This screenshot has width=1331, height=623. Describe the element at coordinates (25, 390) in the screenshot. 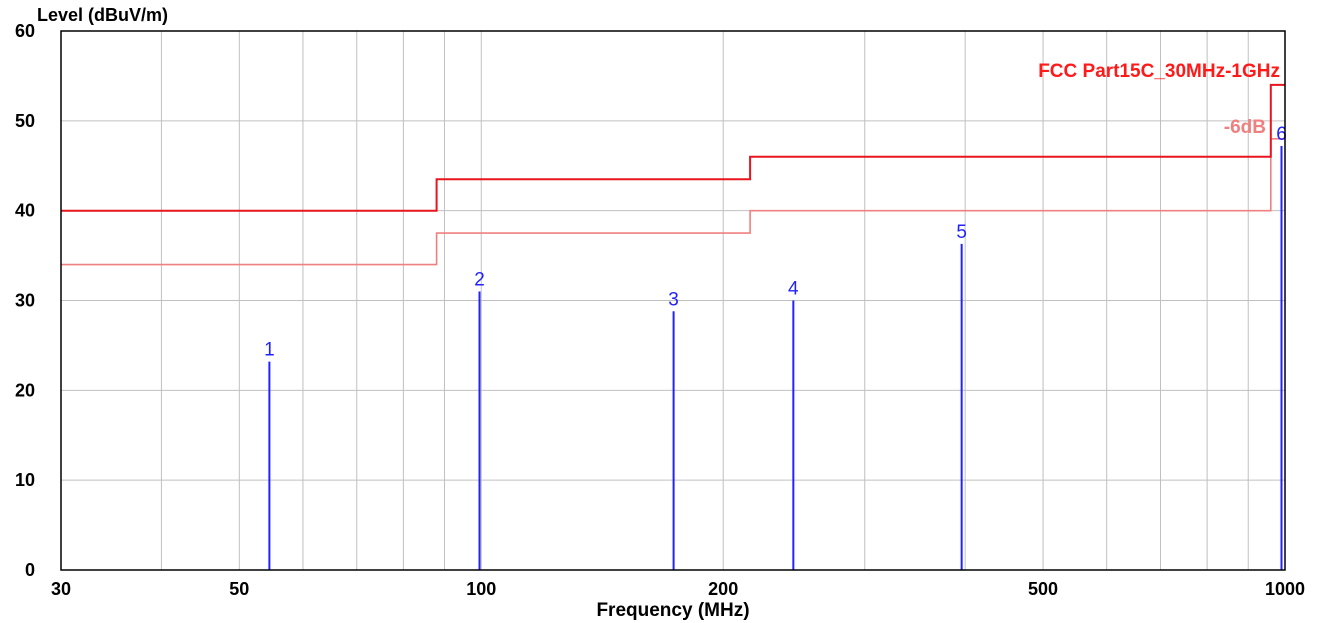

I see `y-tick-label: 20` at that location.